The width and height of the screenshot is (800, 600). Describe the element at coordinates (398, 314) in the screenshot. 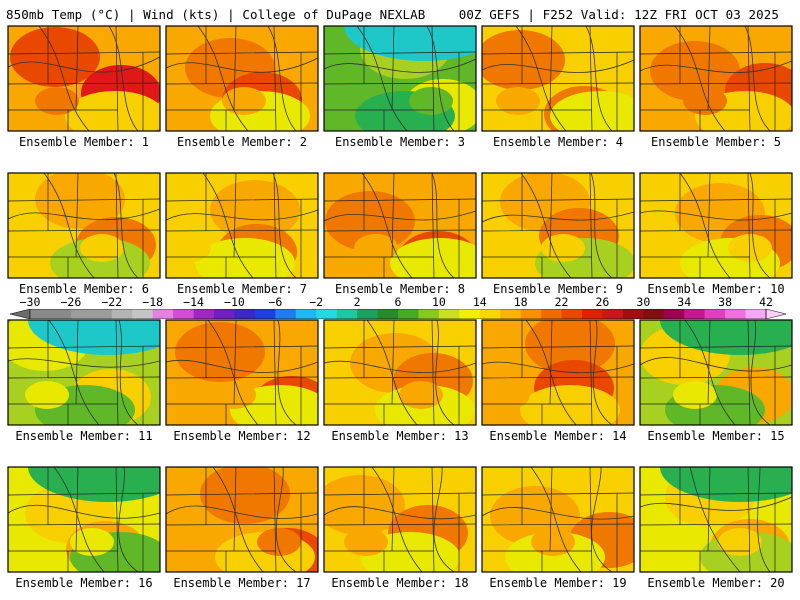

I see `colorbar-ramp` at that location.